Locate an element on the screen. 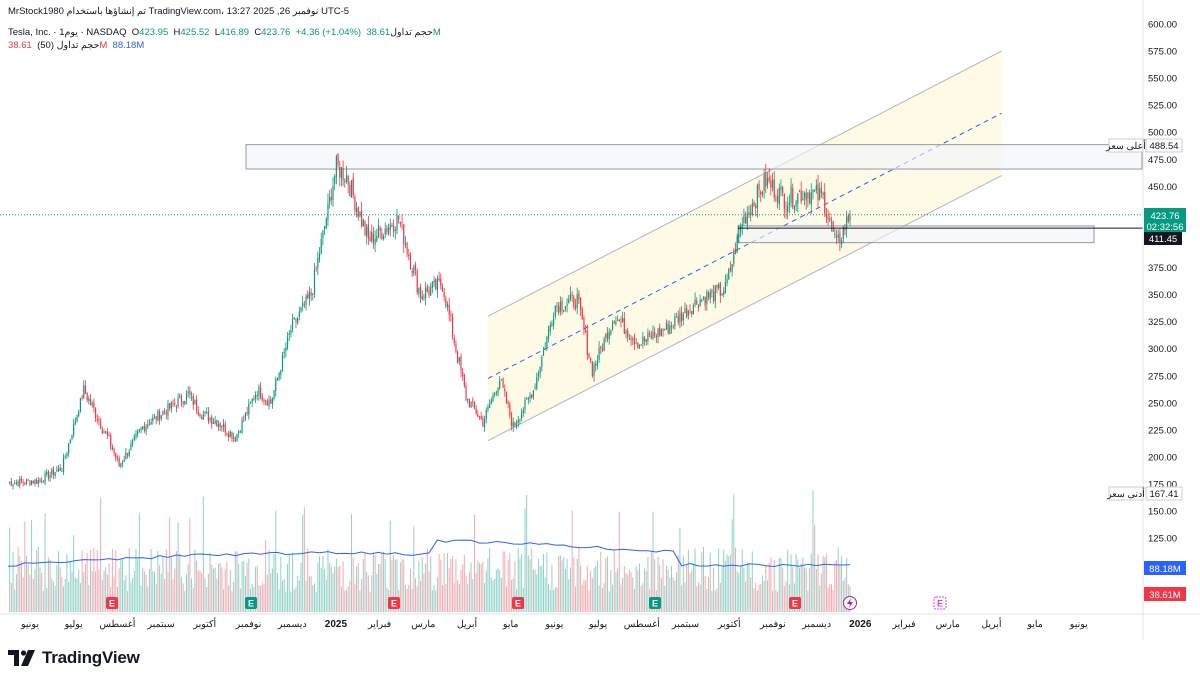 The width and height of the screenshot is (1200, 679). time-tick-label: مايو is located at coordinates (510, 624).